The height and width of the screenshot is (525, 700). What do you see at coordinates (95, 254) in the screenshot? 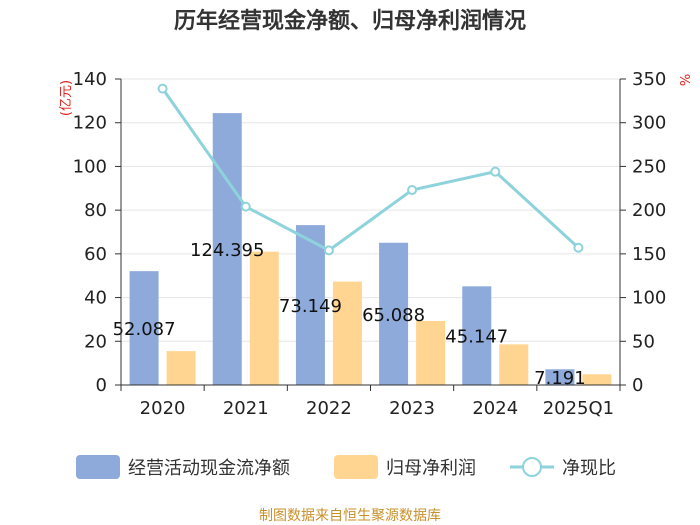
I see `y-tick-label: 60` at bounding box center [95, 254].